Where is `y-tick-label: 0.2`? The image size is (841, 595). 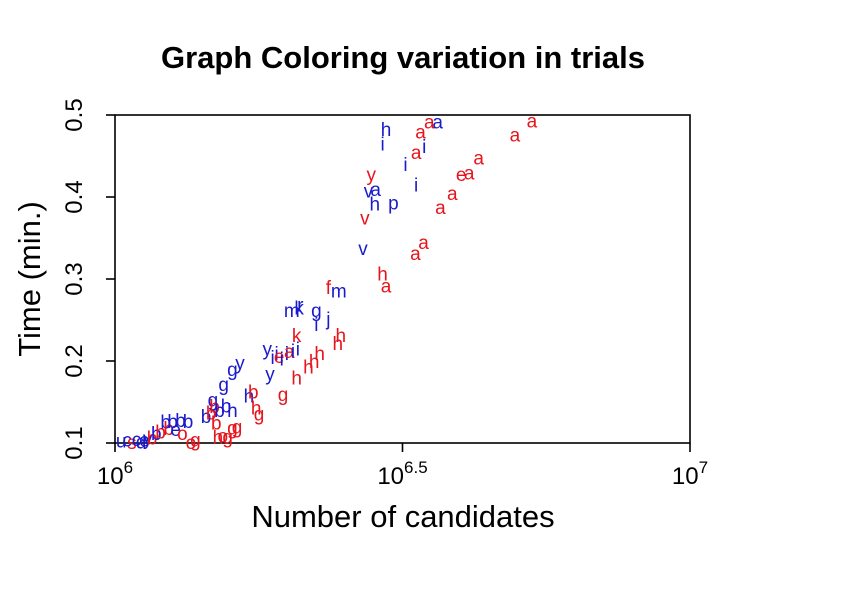
y-tick-label: 0.2 is located at coordinates (74, 360).